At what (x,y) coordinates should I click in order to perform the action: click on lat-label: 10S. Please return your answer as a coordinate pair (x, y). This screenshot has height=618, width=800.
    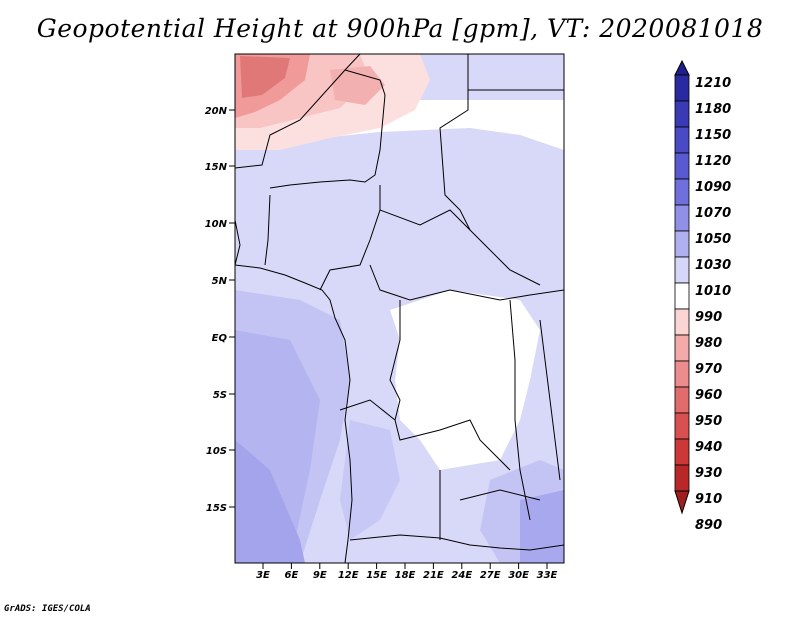
    Looking at the image, I should click on (216, 451).